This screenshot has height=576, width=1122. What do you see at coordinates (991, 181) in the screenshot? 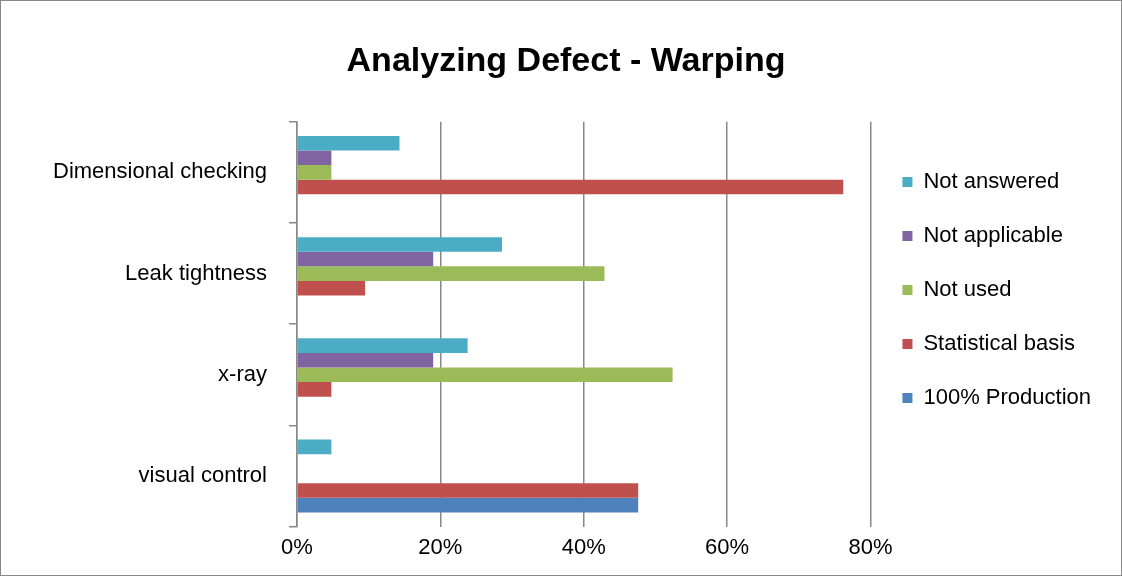
I see `legend-label: Not answered` at bounding box center [991, 181].